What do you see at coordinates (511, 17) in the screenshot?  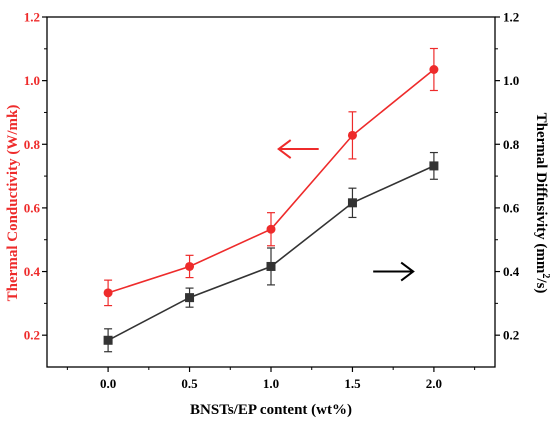 I see `right-y-tick-label: 1.2` at bounding box center [511, 17].